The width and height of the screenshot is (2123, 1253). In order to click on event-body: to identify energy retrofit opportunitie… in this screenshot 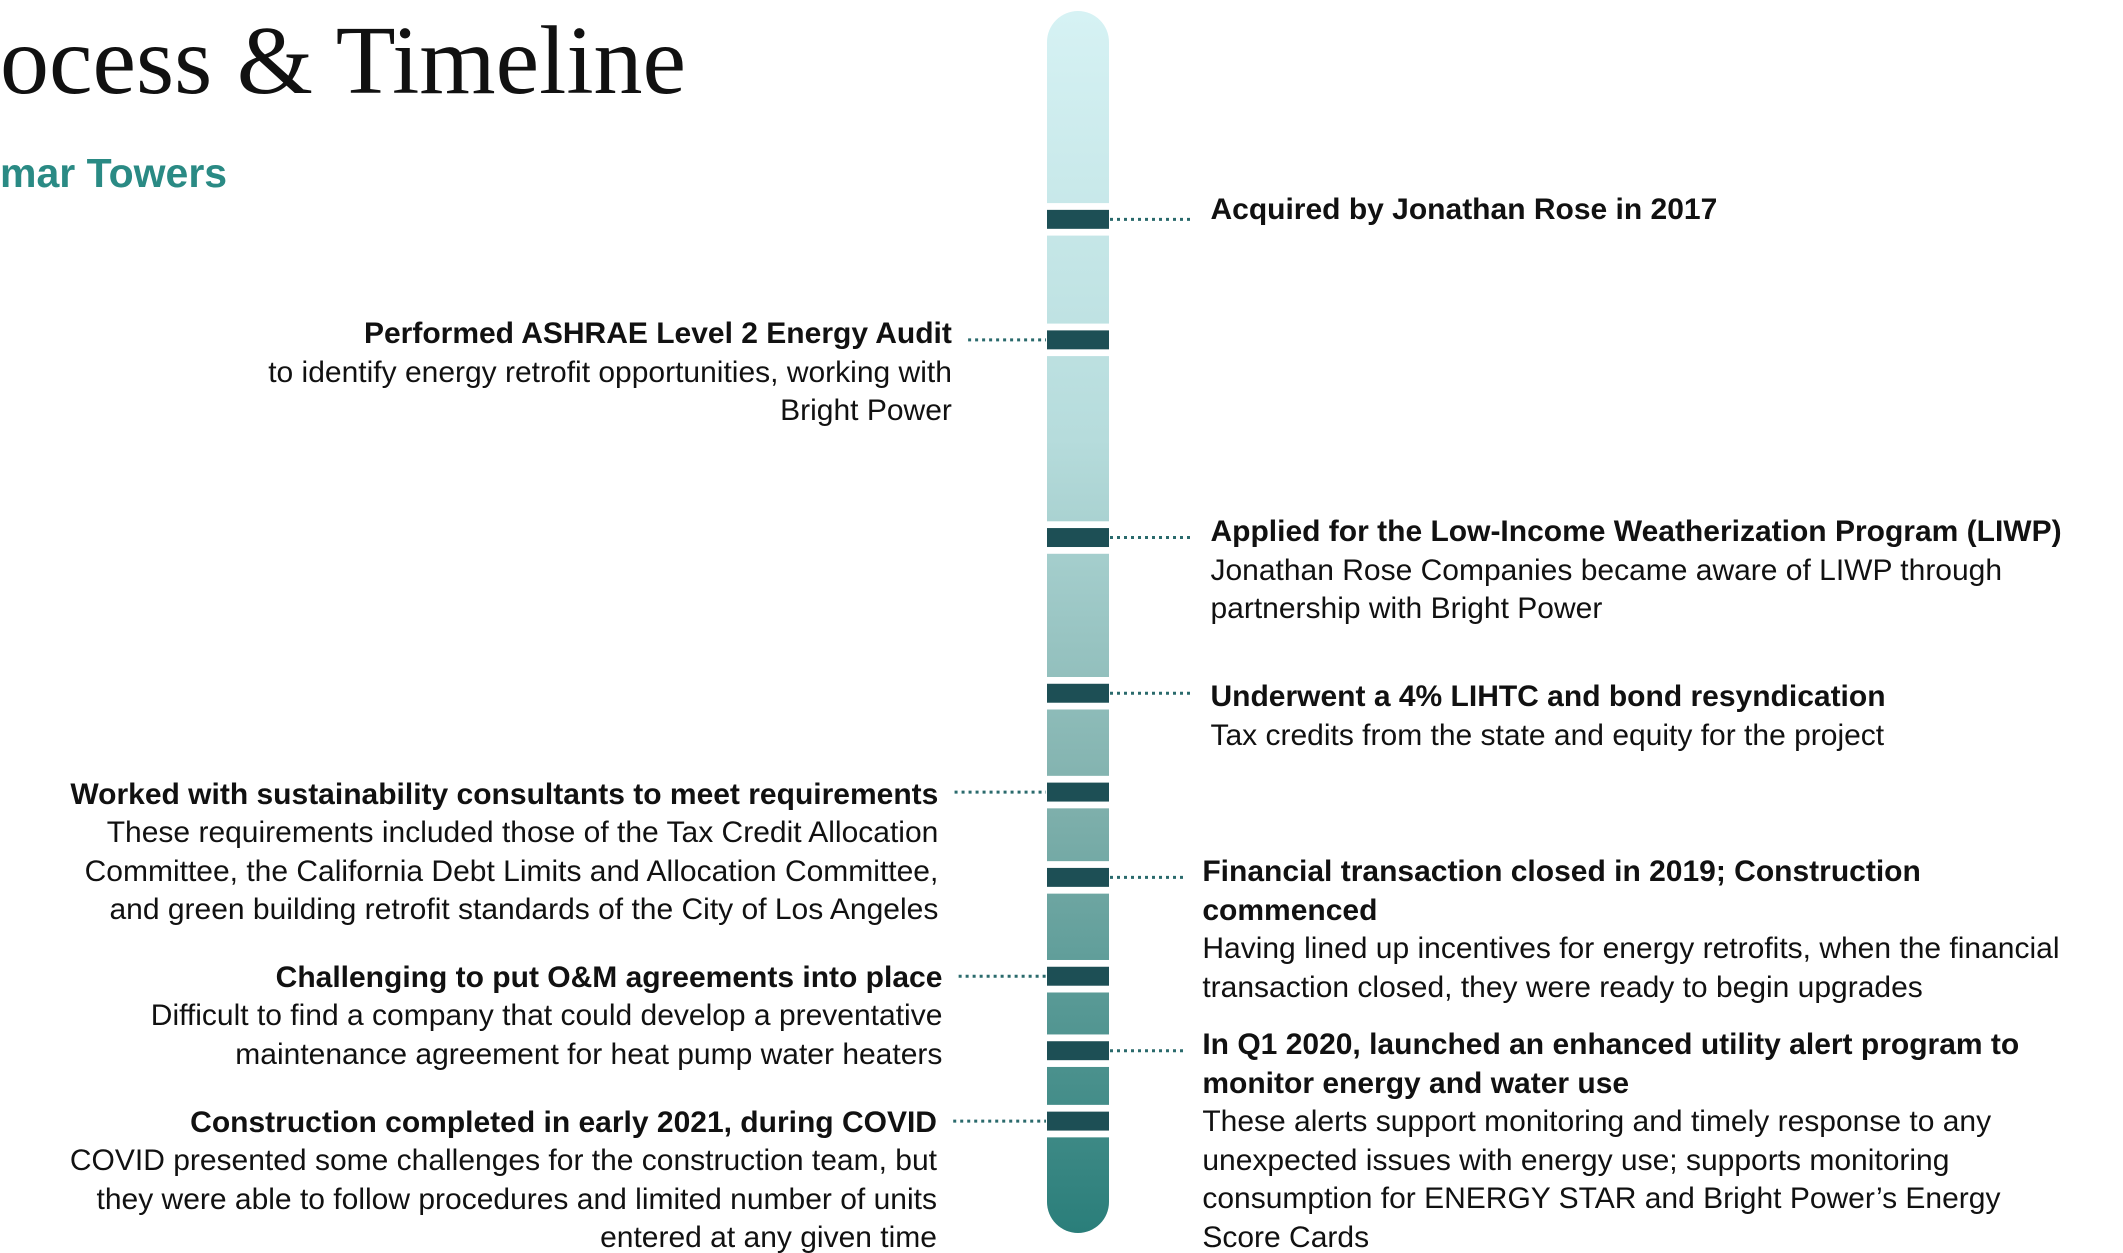, I will do `click(610, 372)`.